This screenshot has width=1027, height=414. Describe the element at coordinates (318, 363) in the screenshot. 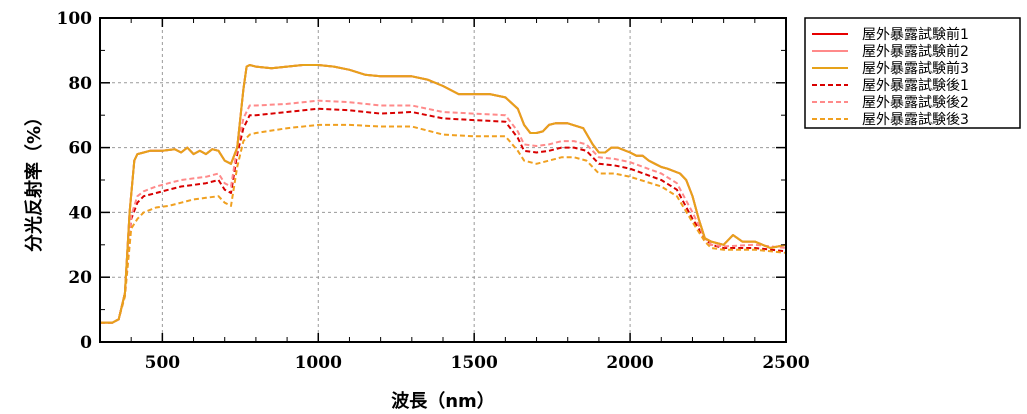

I see `x-tick-label: 1000` at that location.